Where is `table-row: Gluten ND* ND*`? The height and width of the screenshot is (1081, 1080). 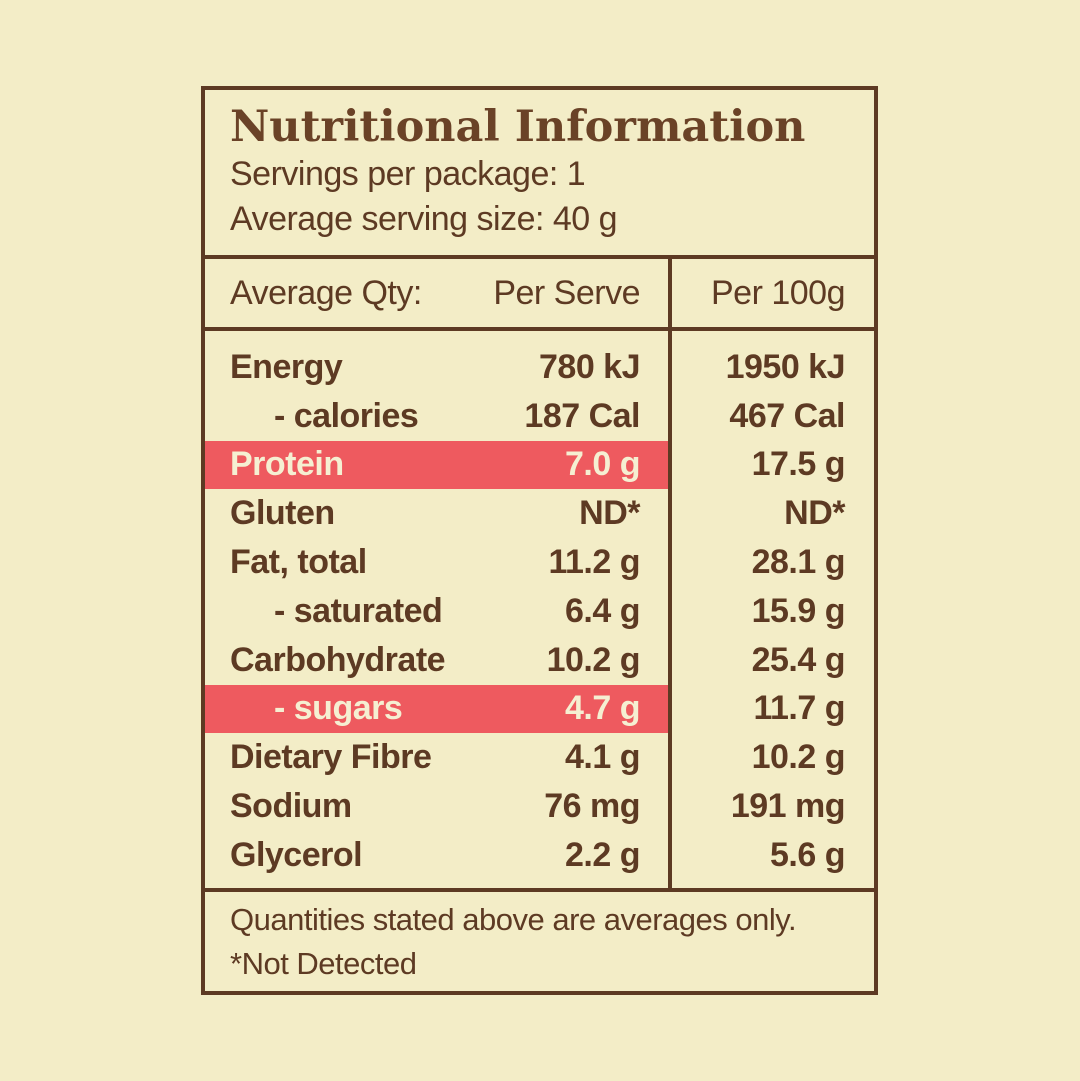
table-row: Gluten ND* ND* is located at coordinates (539, 513).